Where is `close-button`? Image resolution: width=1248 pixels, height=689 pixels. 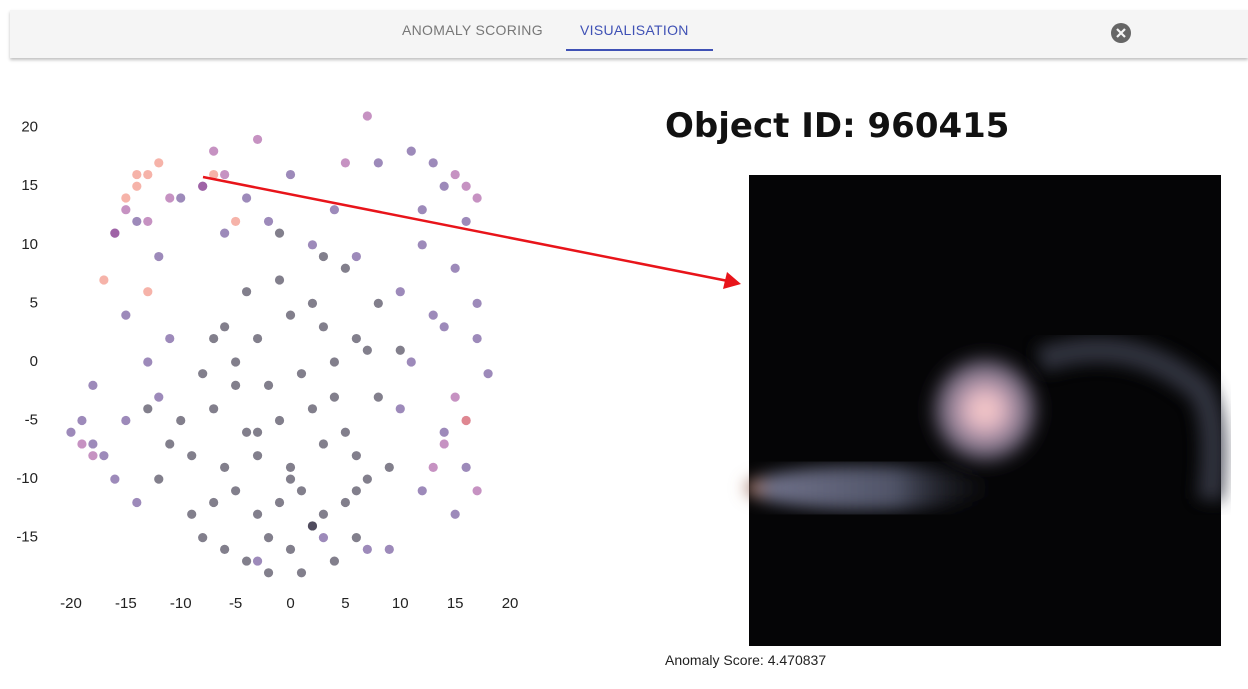
close-button is located at coordinates (1122, 34).